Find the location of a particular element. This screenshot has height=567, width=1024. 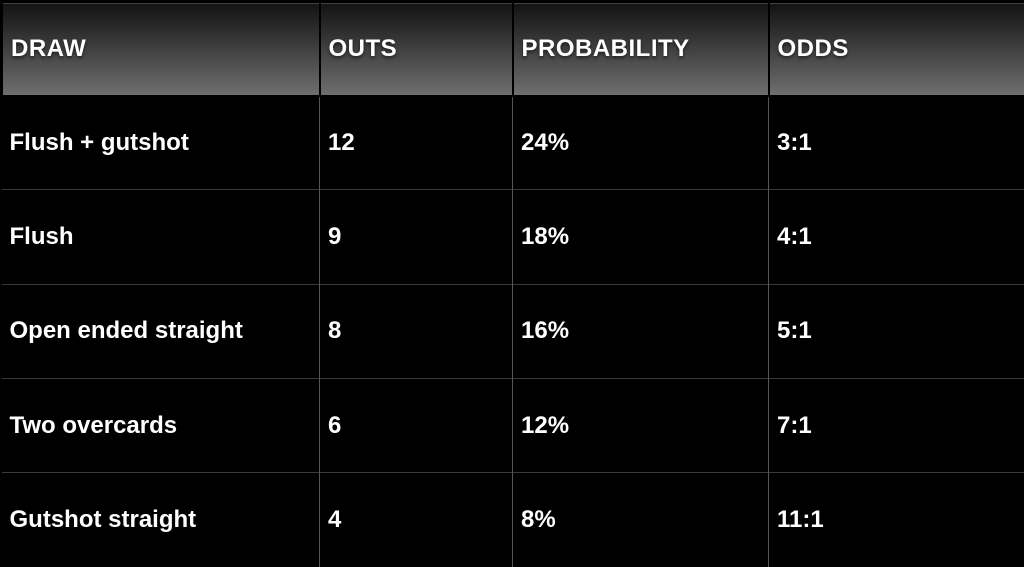

cell-probability: 8% is located at coordinates (640, 519).